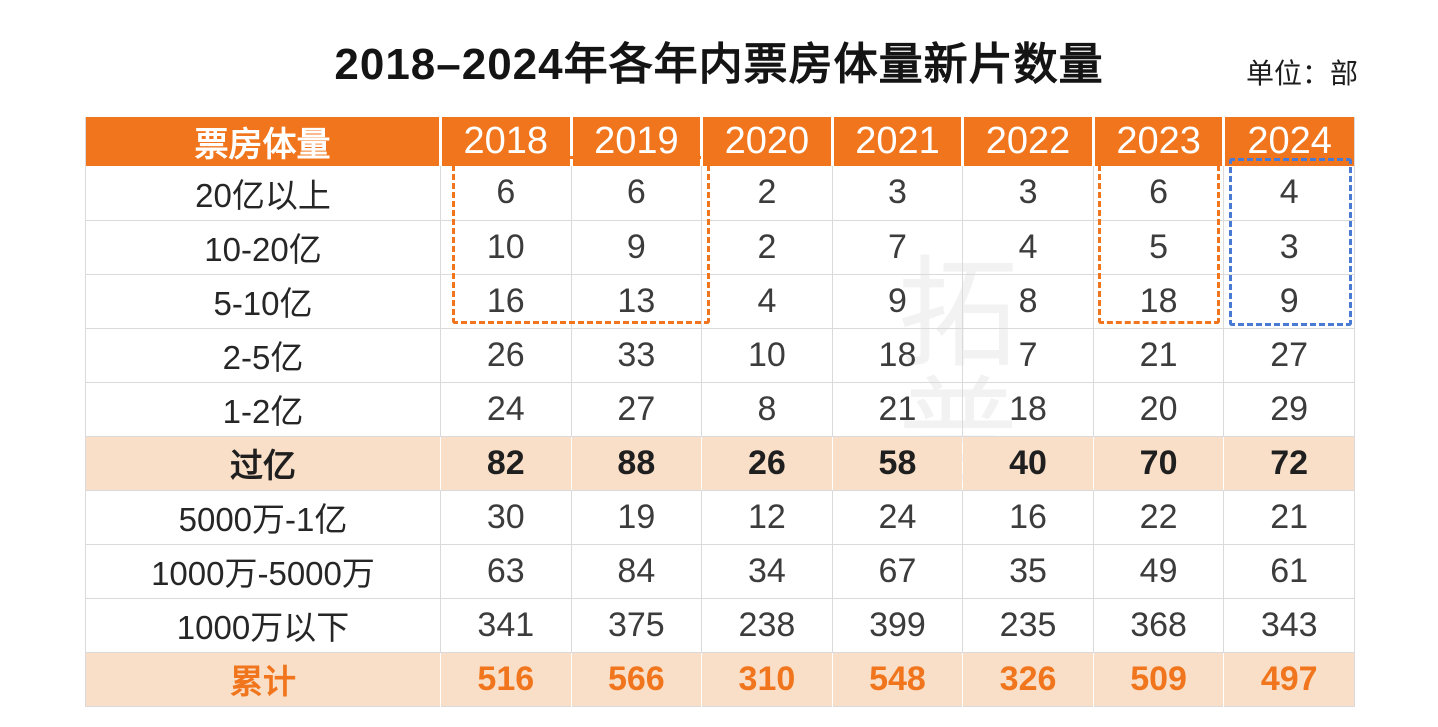  What do you see at coordinates (1028, 463) in the screenshot?
I see `data-cell: 40` at bounding box center [1028, 463].